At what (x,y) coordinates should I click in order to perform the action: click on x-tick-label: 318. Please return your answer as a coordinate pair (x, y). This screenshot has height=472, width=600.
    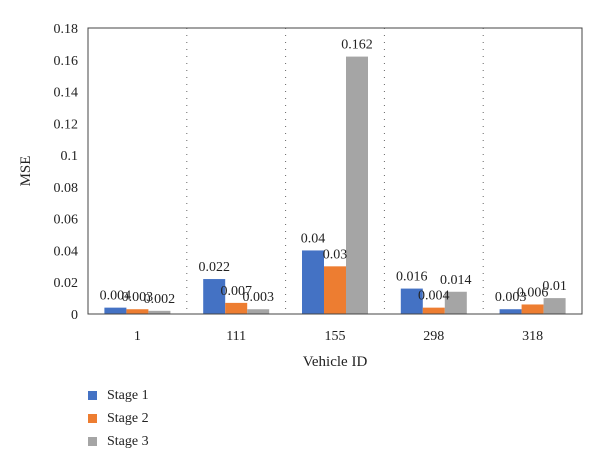
    Looking at the image, I should click on (532, 336).